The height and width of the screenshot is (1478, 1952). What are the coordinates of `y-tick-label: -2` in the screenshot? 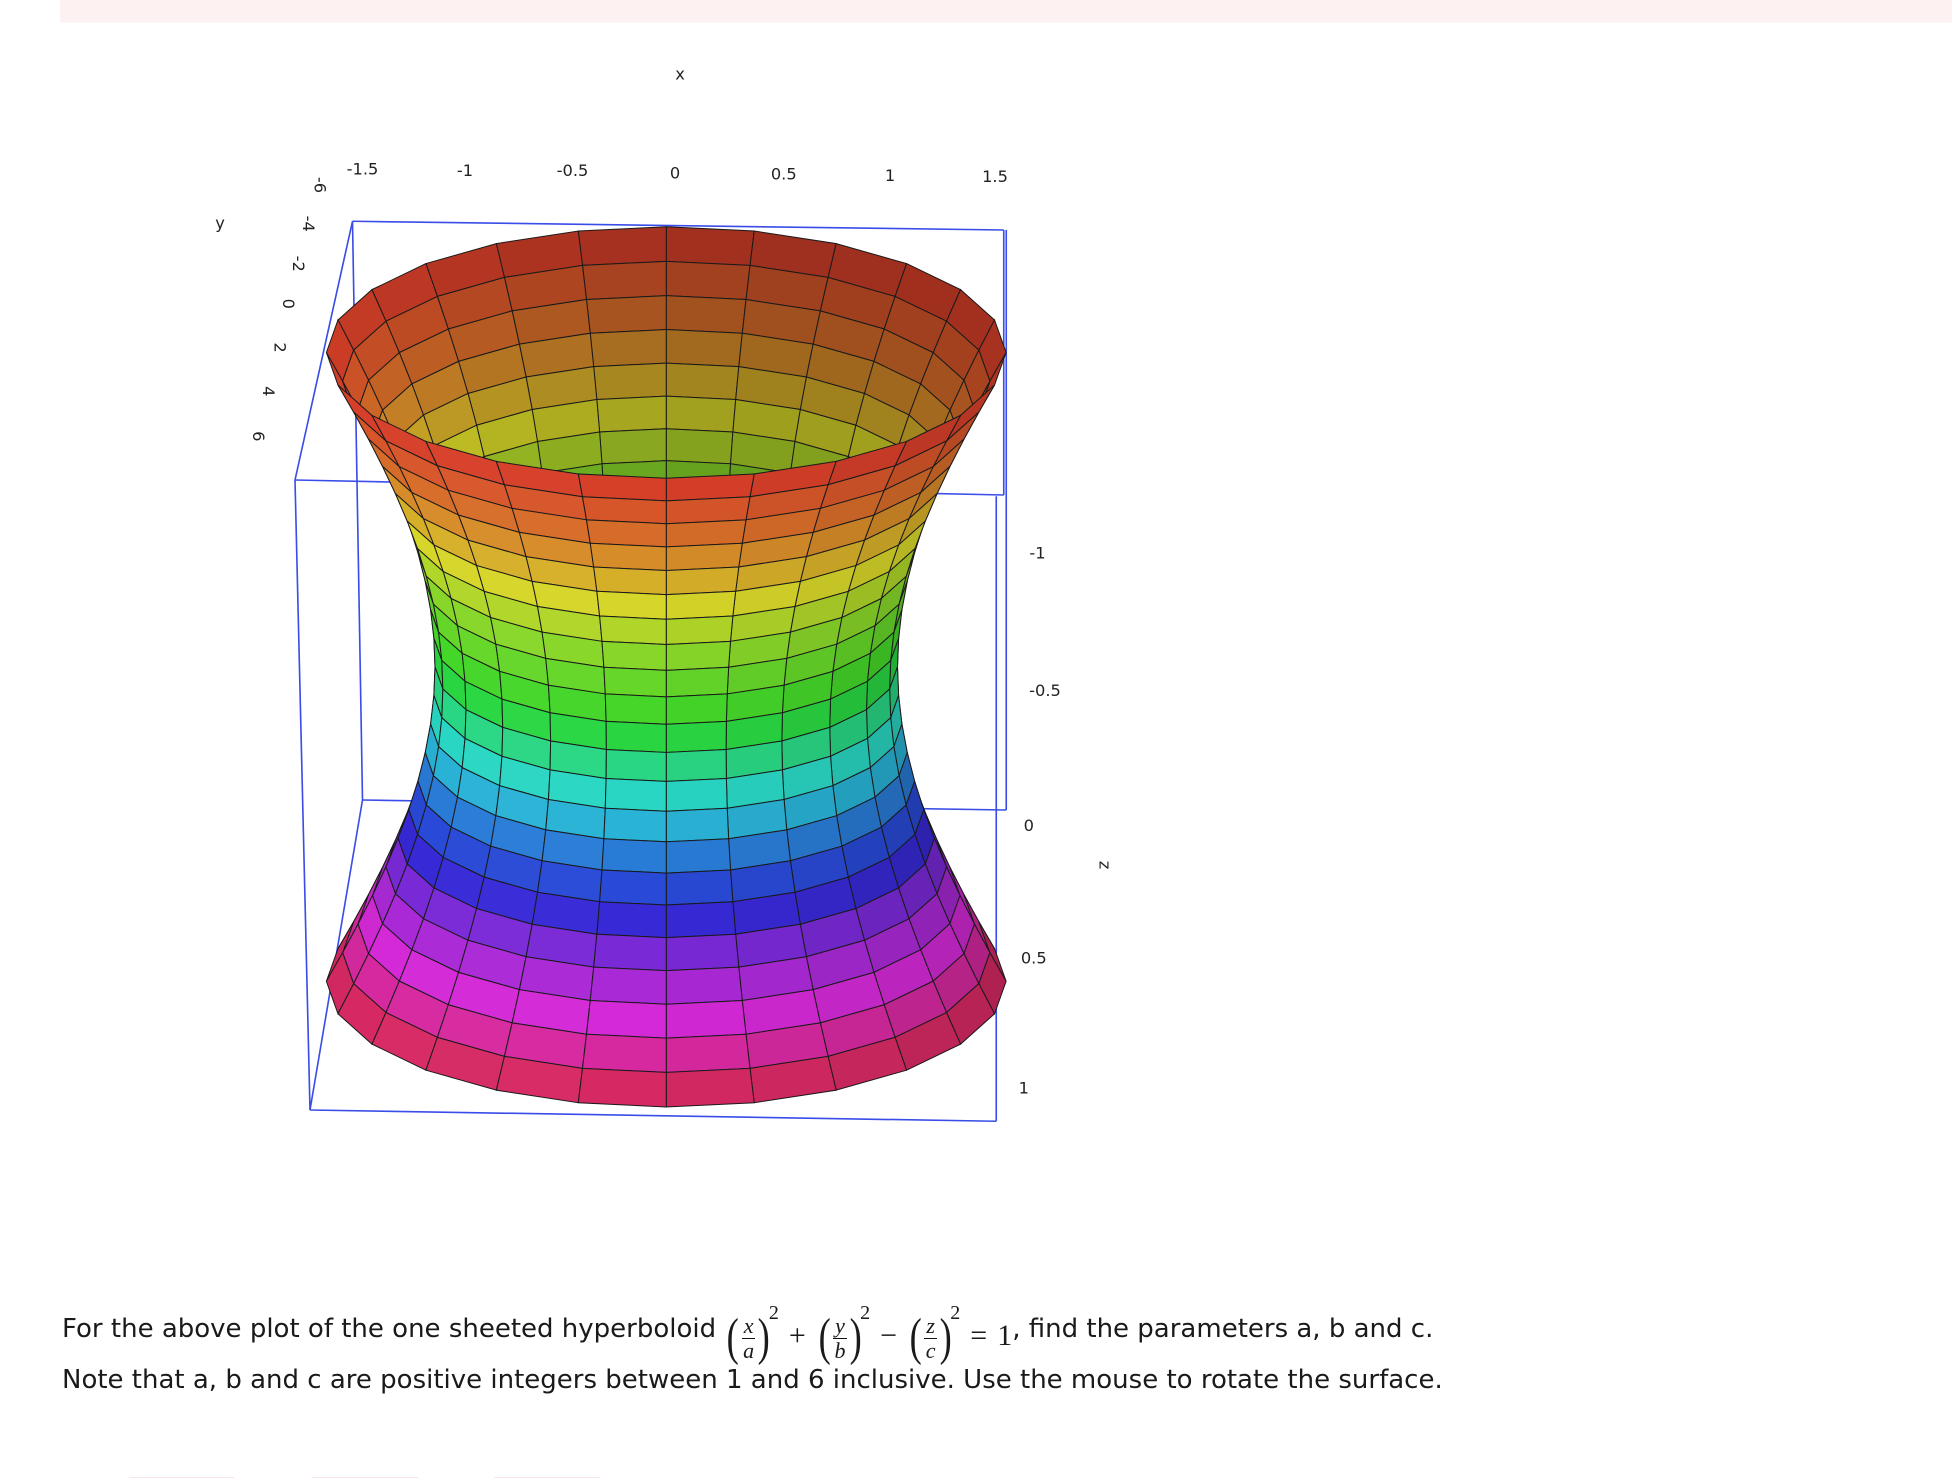 It's located at (298, 264).